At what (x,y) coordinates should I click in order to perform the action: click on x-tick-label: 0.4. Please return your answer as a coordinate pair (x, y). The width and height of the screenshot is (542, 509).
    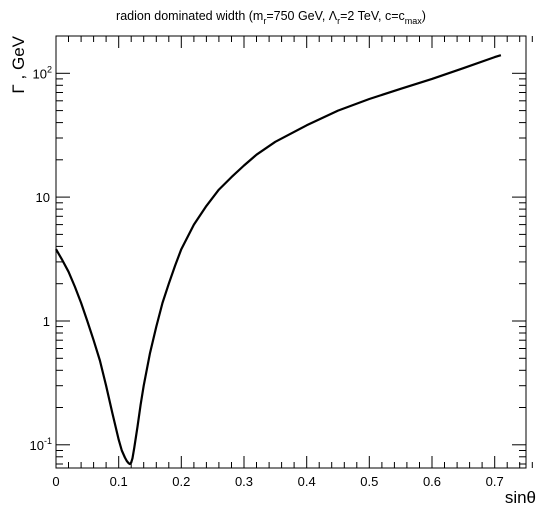
    Looking at the image, I should click on (307, 481).